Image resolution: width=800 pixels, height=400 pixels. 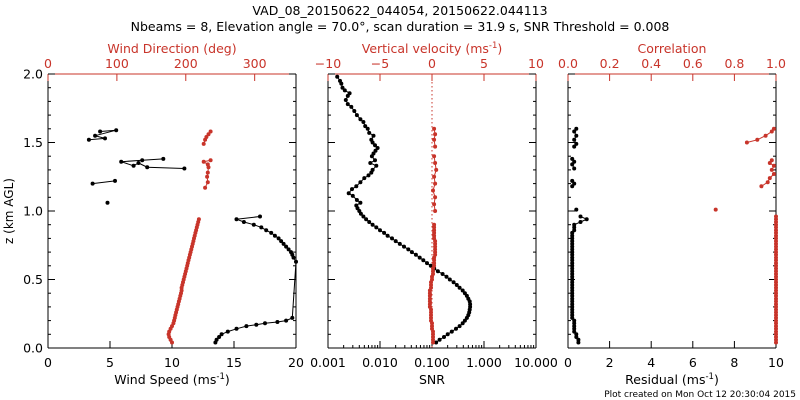 I want to click on bottom-axis-label: Wind Speed (ms-1), so click(x=172, y=379).